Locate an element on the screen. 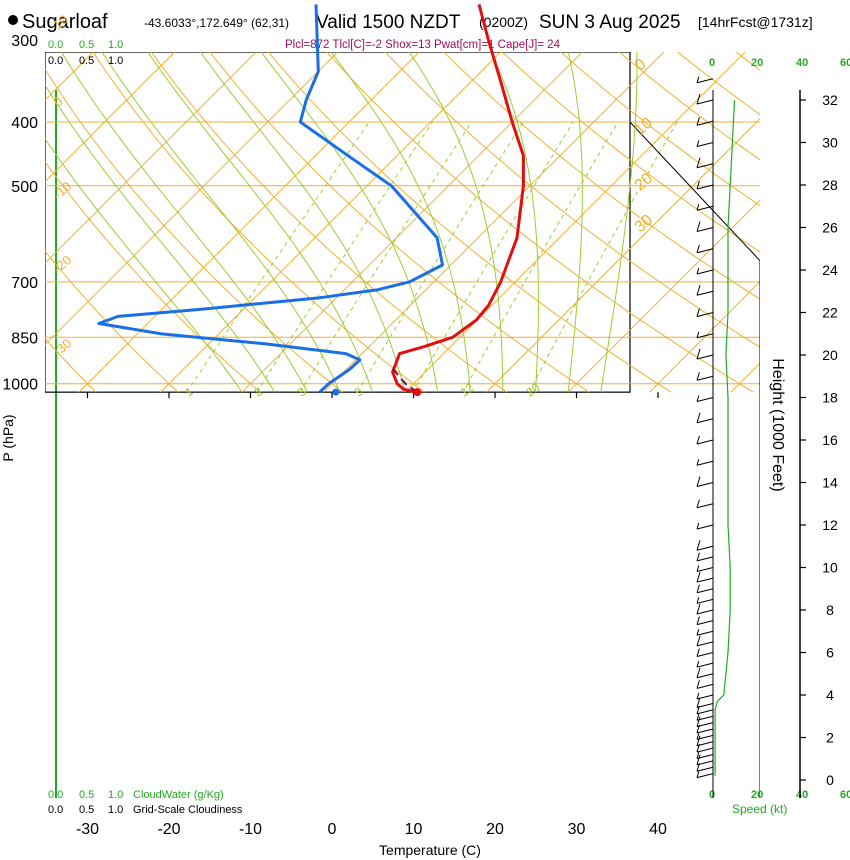 This screenshot has width=850, height=860. pressure-tick-label: 700 is located at coordinates (24, 283).